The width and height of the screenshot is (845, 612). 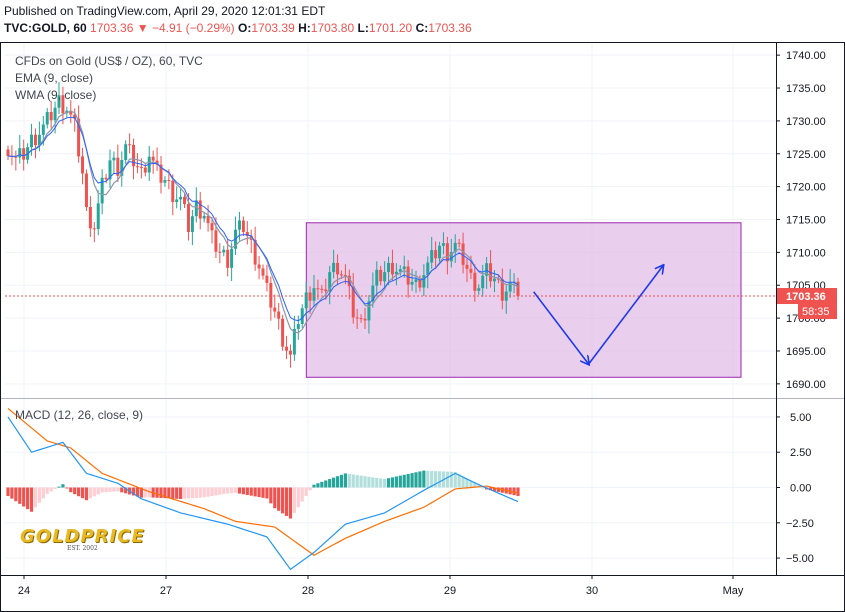 I want to click on countdown-tag, so click(x=817, y=312).